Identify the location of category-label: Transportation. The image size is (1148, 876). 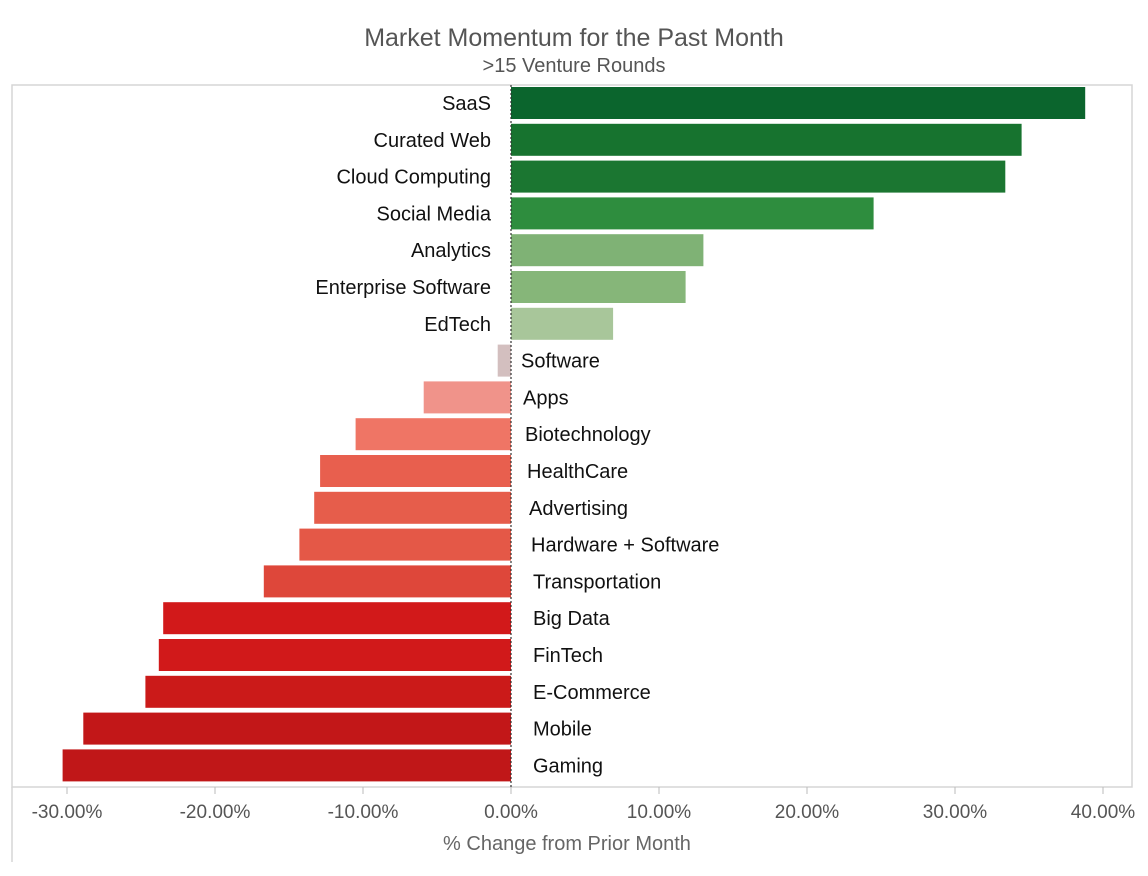
(597, 582).